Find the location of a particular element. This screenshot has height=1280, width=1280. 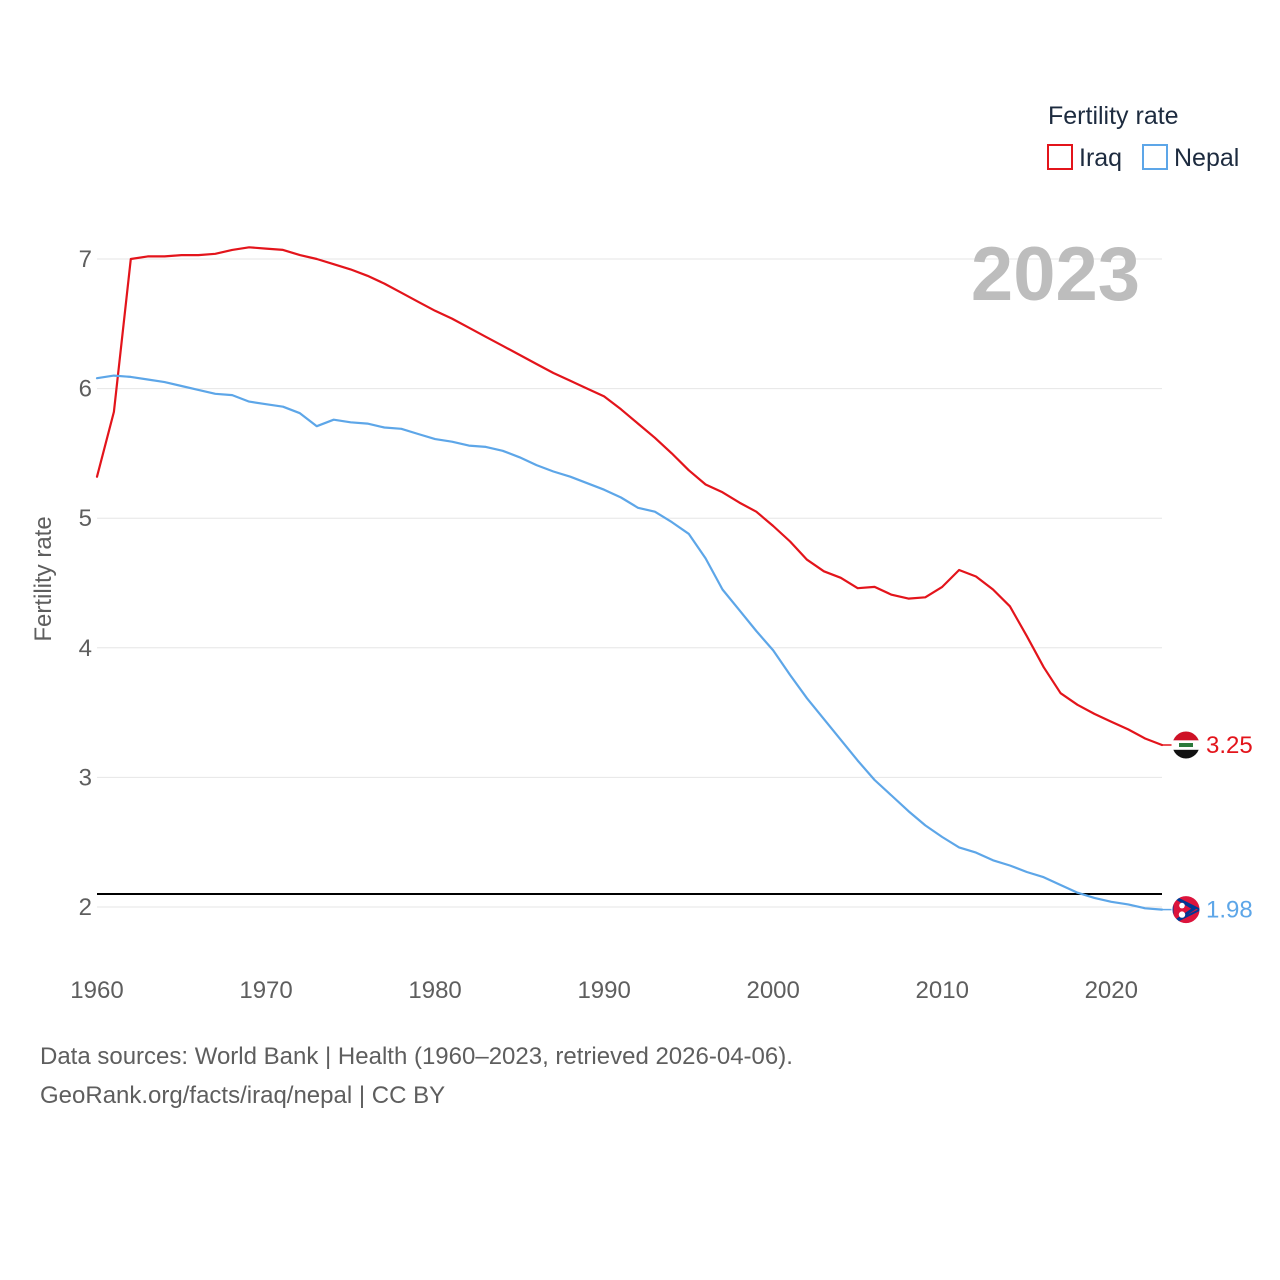

x-tick-label: 1960 is located at coordinates (96, 990).